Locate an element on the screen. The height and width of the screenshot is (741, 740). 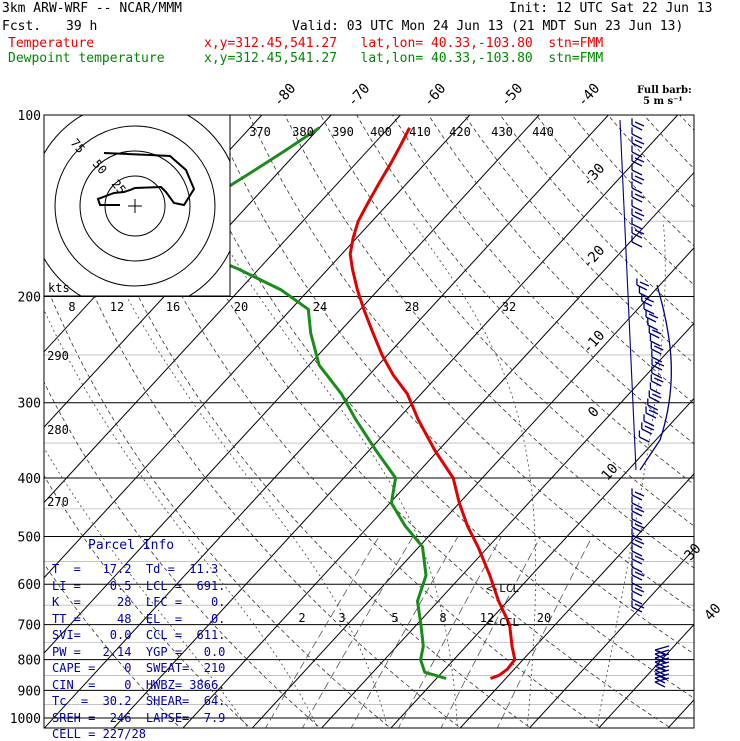
wind-barb-shaft is located at coordinates (662, 648).